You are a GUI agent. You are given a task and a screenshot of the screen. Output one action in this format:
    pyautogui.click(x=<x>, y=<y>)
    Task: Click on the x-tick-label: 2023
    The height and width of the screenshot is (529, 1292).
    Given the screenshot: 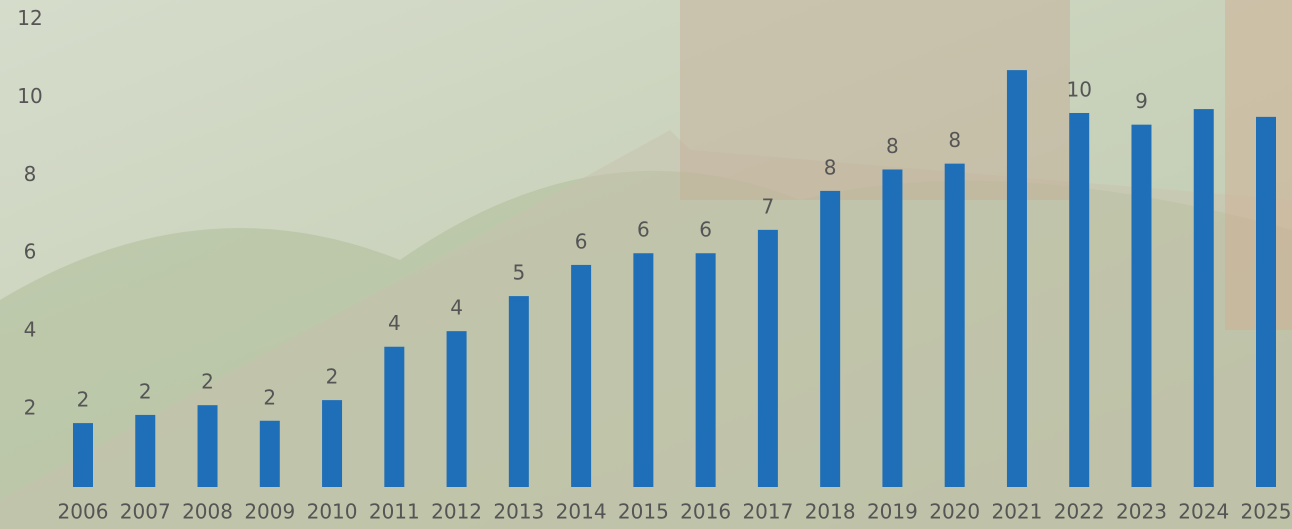 What is the action you would take?
    pyautogui.click(x=1141, y=512)
    